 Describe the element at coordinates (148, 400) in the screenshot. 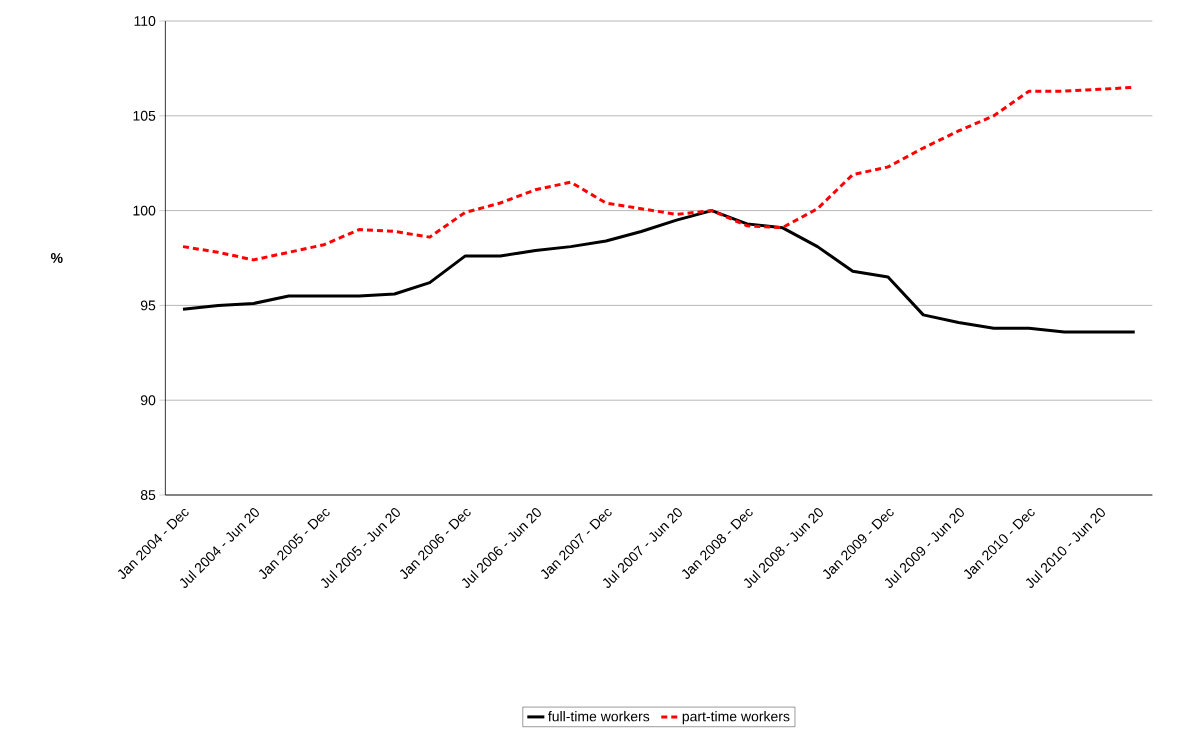

I see `y-tick-label: 90` at that location.